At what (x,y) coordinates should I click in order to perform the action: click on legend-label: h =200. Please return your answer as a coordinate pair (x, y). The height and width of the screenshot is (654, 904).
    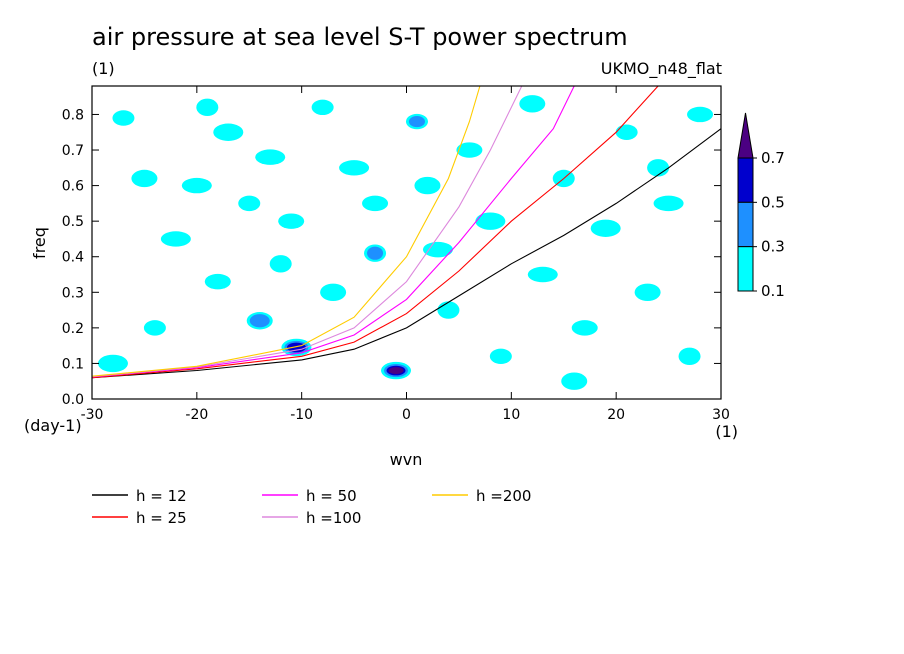
    Looking at the image, I should click on (503, 496).